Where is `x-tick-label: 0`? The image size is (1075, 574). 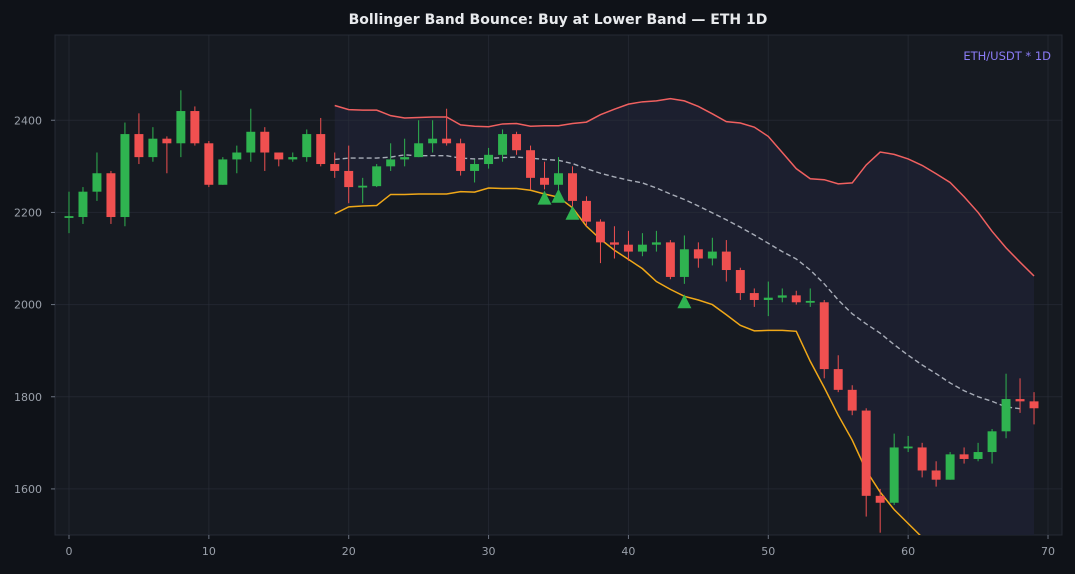 x-tick-label: 0 is located at coordinates (68, 551).